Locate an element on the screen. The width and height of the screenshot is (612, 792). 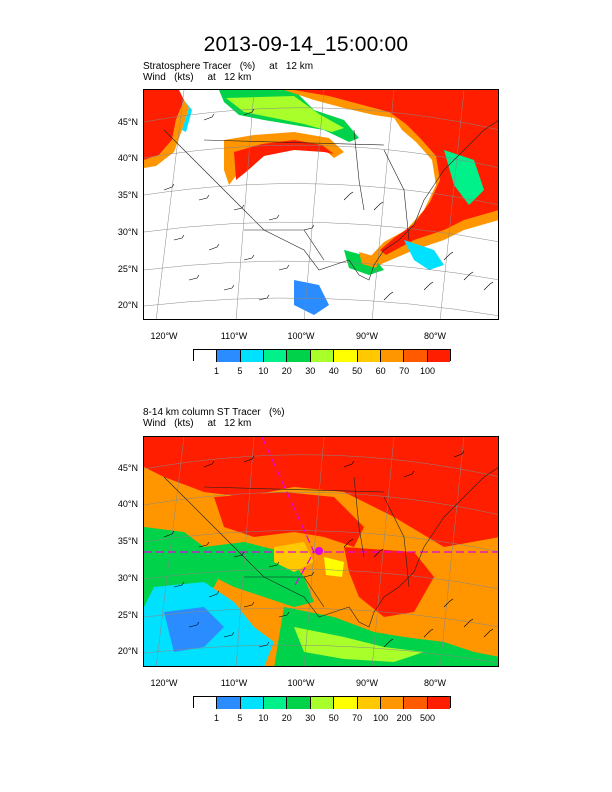
panel2-coastlines is located at coordinates (330, 547).